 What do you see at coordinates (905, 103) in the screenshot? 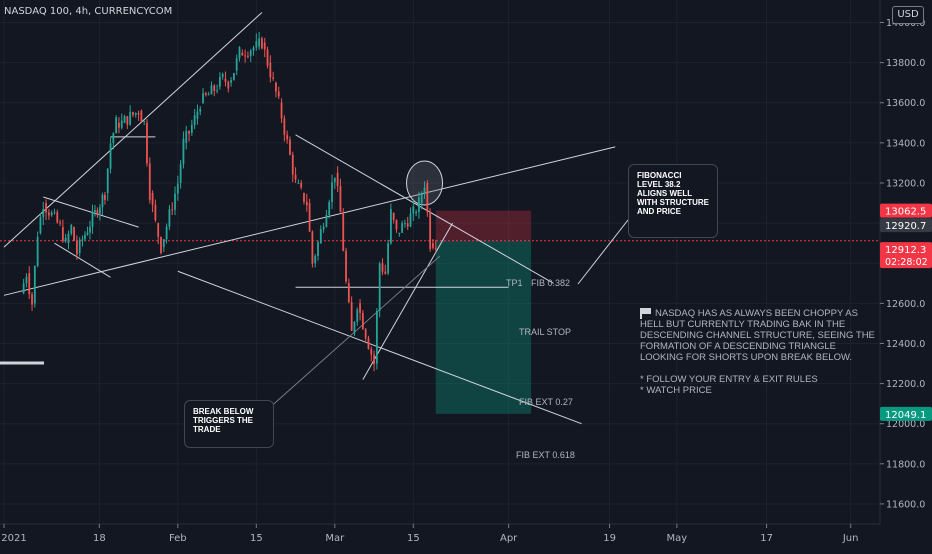
I see `price-tick-label: 13600.0` at bounding box center [905, 103].